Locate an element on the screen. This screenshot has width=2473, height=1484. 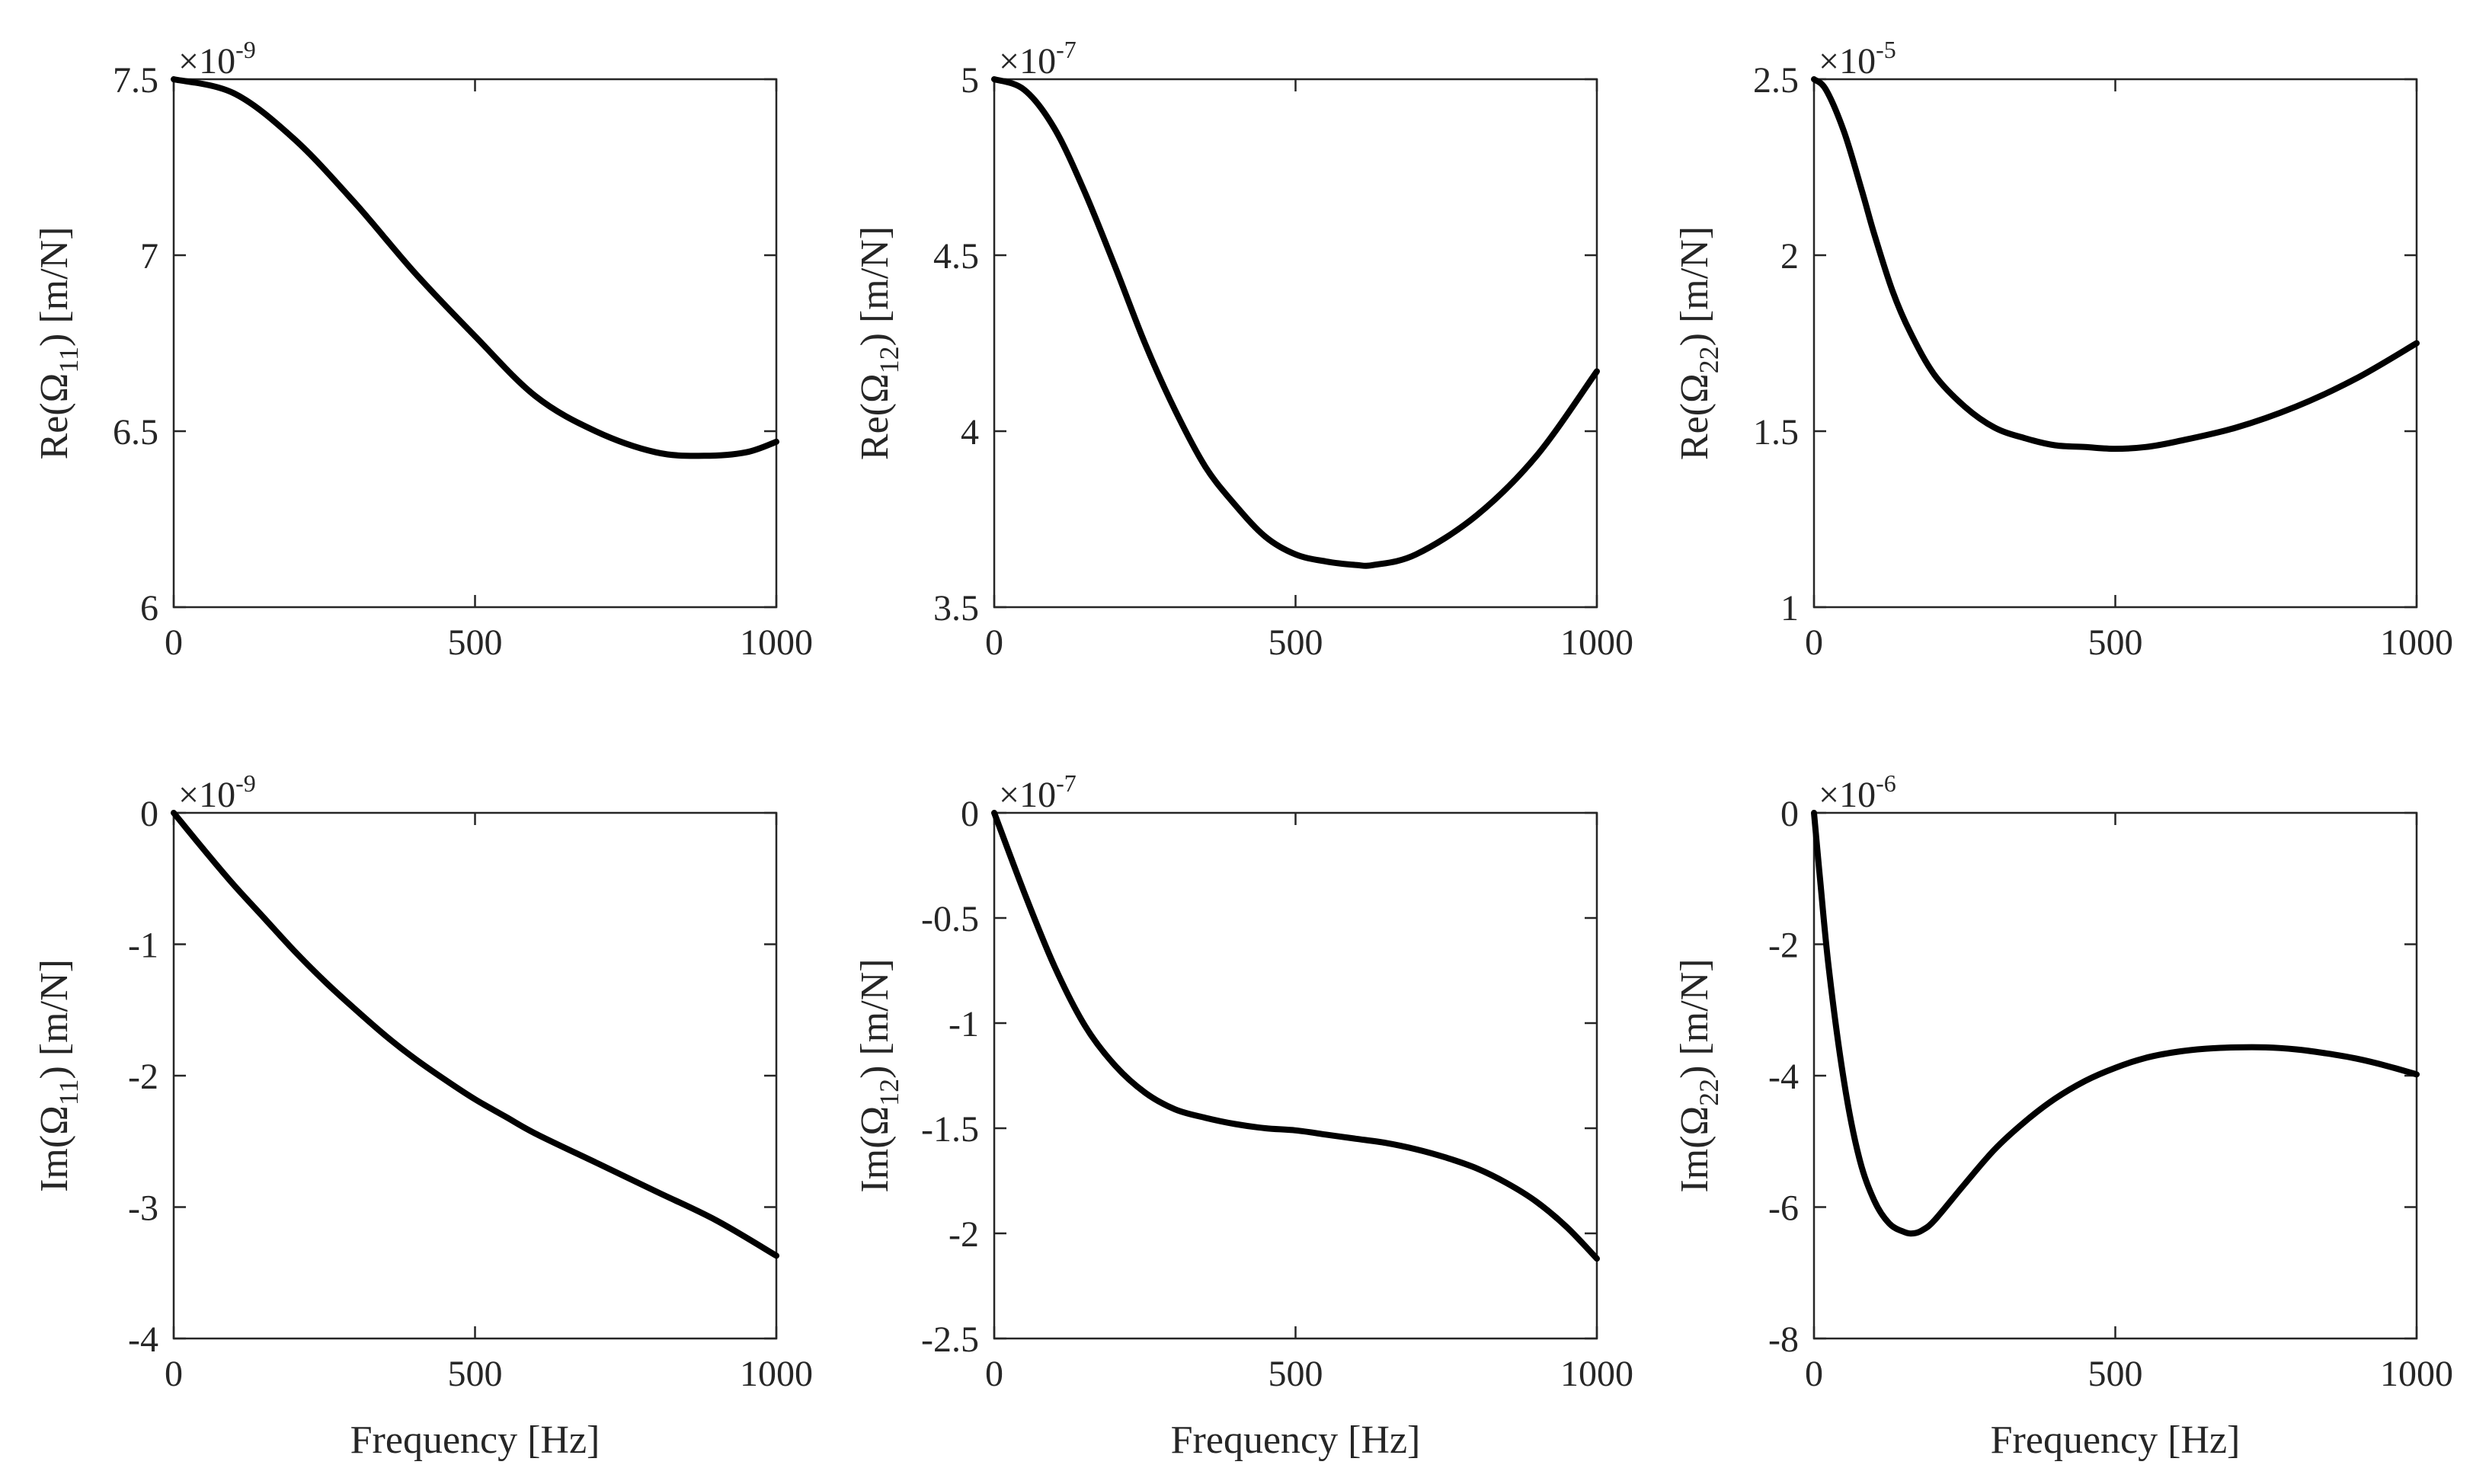
y-tick-label: -0.5 is located at coordinates (950, 919).